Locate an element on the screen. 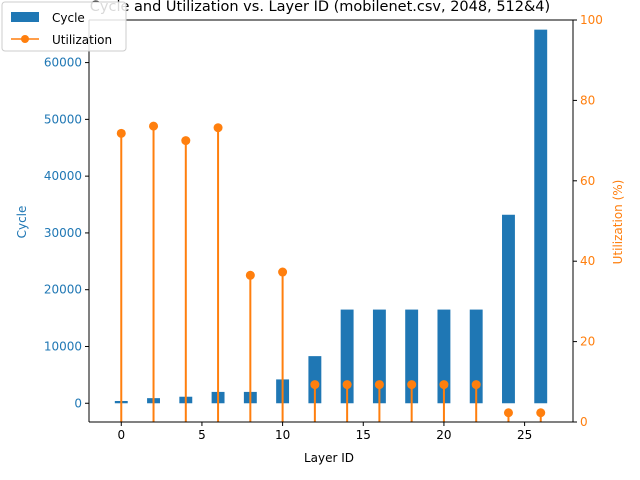 This screenshot has width=640, height=480. y-left-tick-label: 40000 is located at coordinates (63, 176).